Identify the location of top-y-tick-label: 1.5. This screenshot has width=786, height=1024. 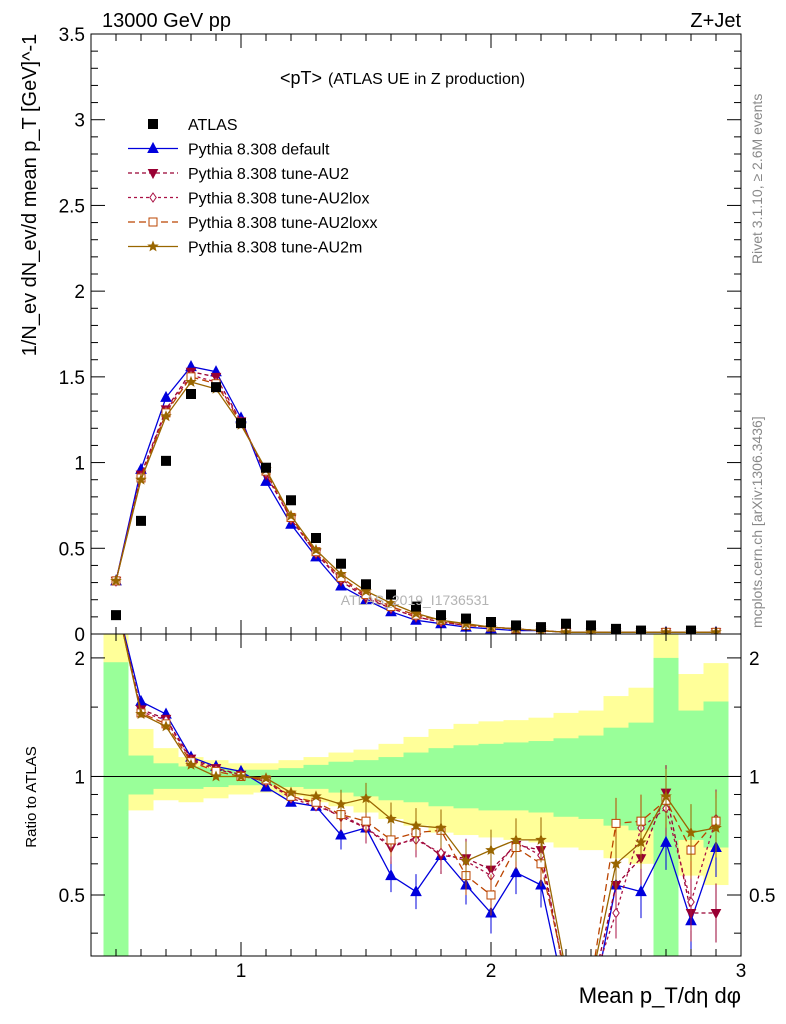
(72, 378).